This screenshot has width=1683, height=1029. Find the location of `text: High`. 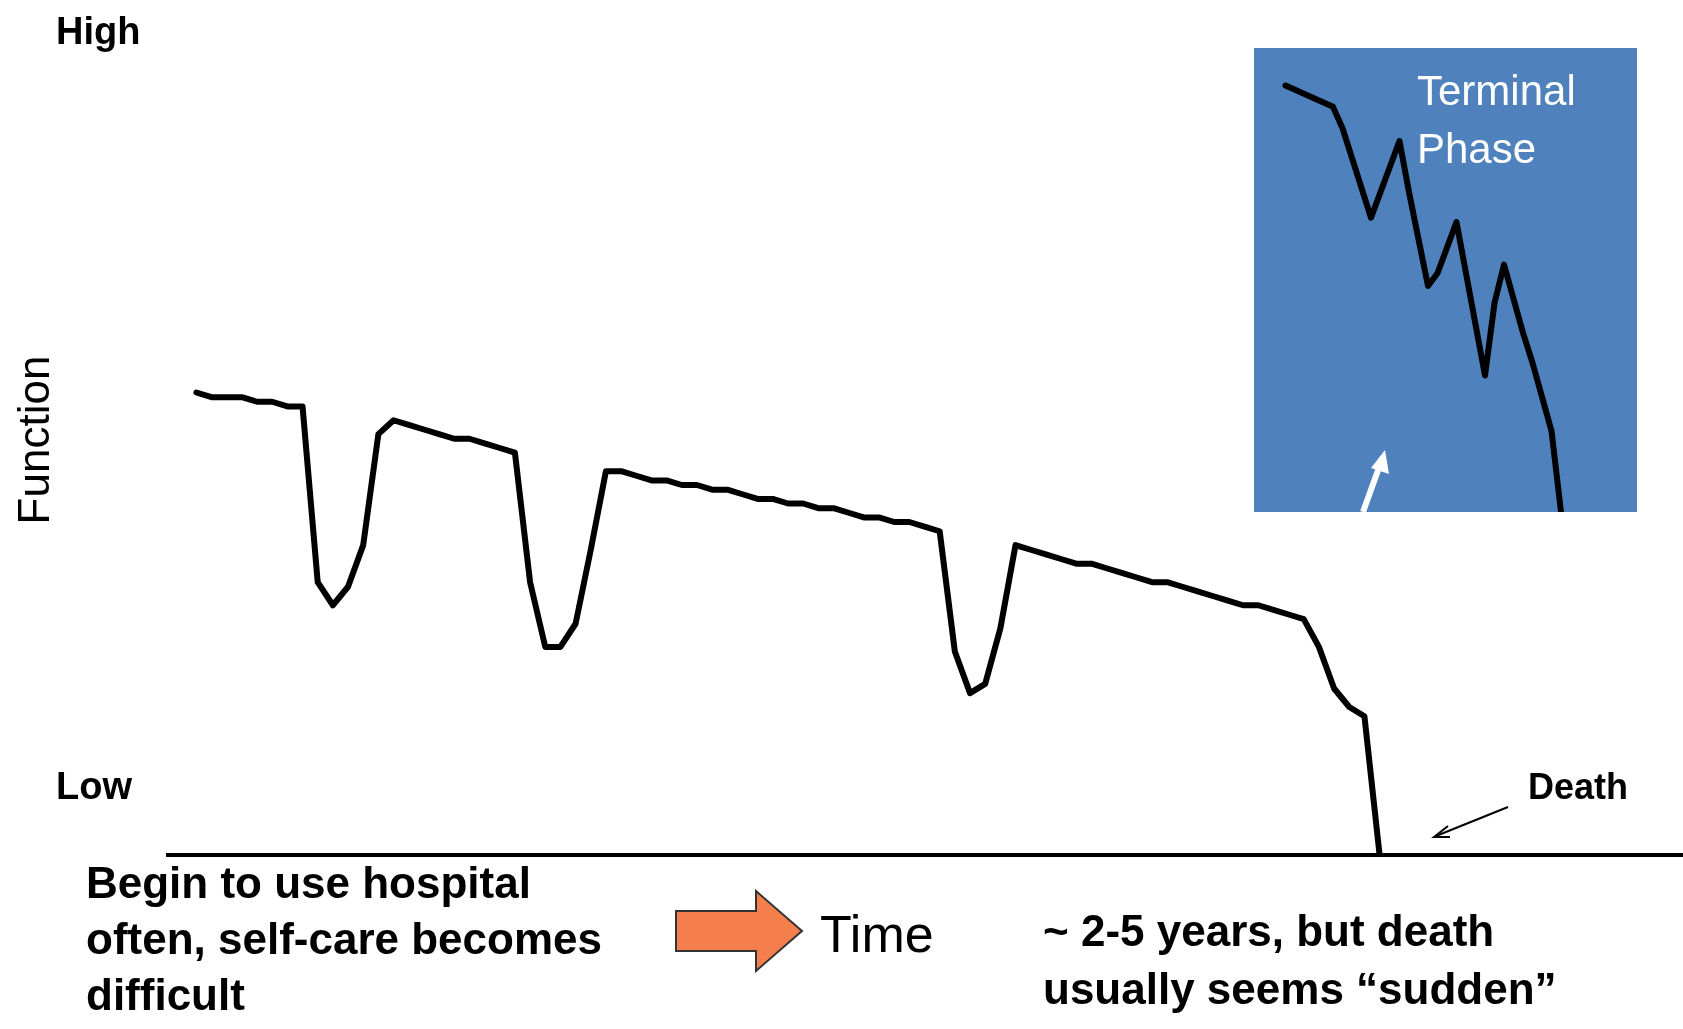

text: High is located at coordinates (98, 31).